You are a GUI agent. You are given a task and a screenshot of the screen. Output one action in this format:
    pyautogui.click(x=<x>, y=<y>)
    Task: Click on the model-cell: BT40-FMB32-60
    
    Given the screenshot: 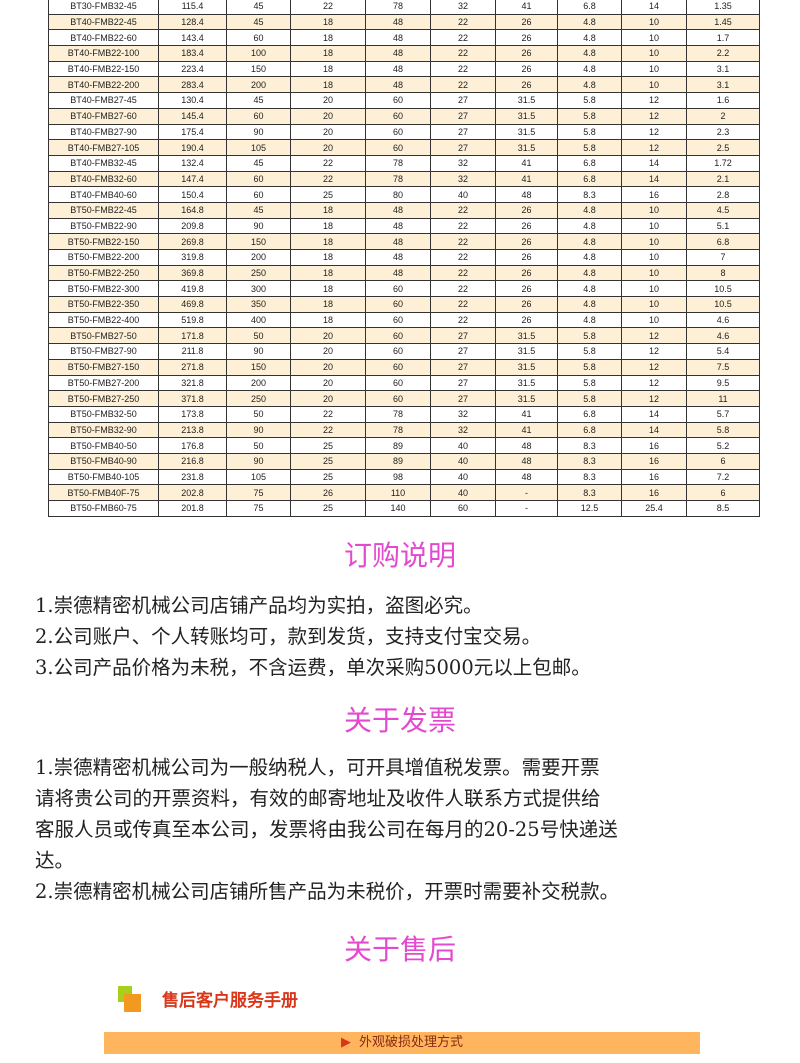 What is the action you would take?
    pyautogui.click(x=103, y=179)
    